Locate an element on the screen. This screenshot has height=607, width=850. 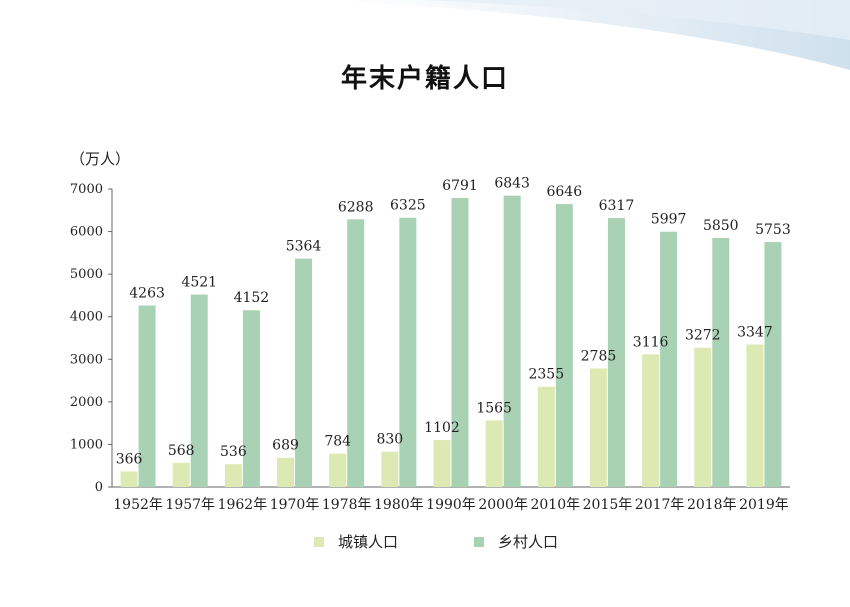
x-tick-label: 1962年 is located at coordinates (243, 505).